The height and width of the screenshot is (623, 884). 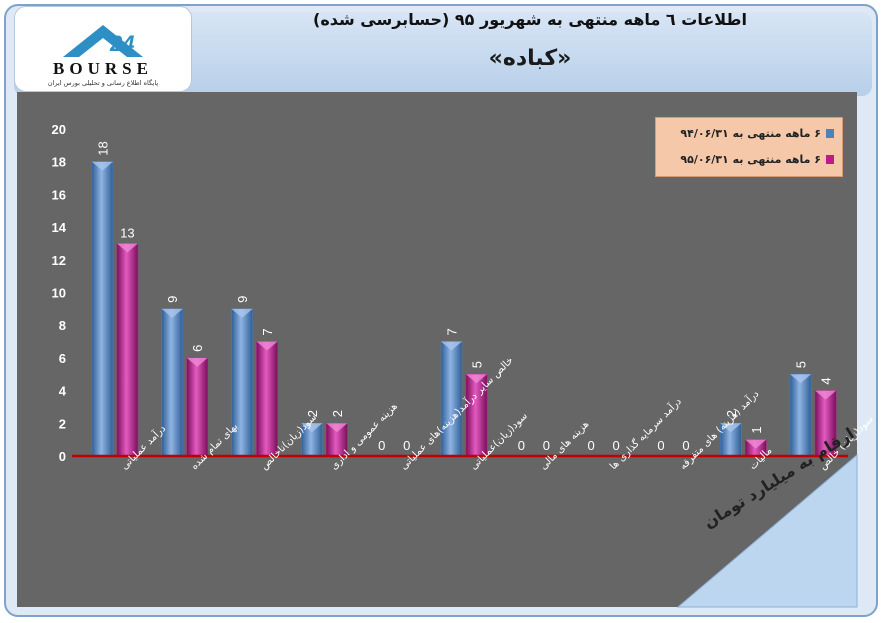 What do you see at coordinates (59, 227) in the screenshot?
I see `y-tick-label: 14` at bounding box center [59, 227].